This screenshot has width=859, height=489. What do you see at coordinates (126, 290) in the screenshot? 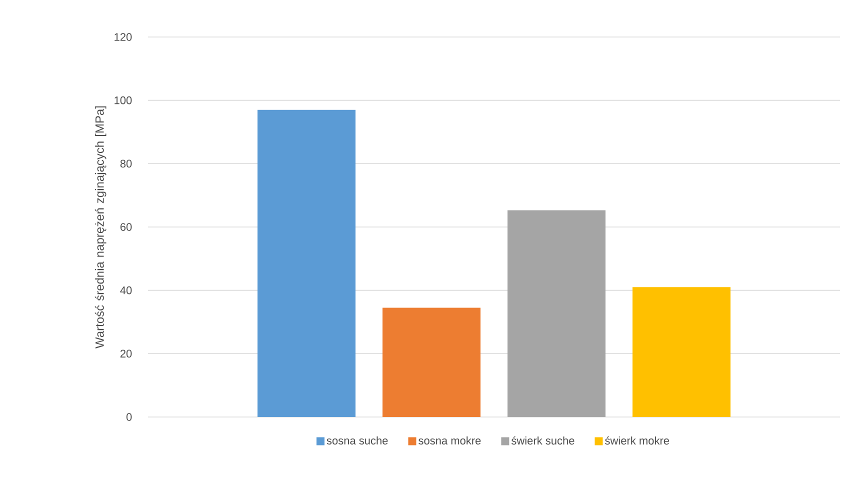
I see `y-tick-label: 40` at bounding box center [126, 290].